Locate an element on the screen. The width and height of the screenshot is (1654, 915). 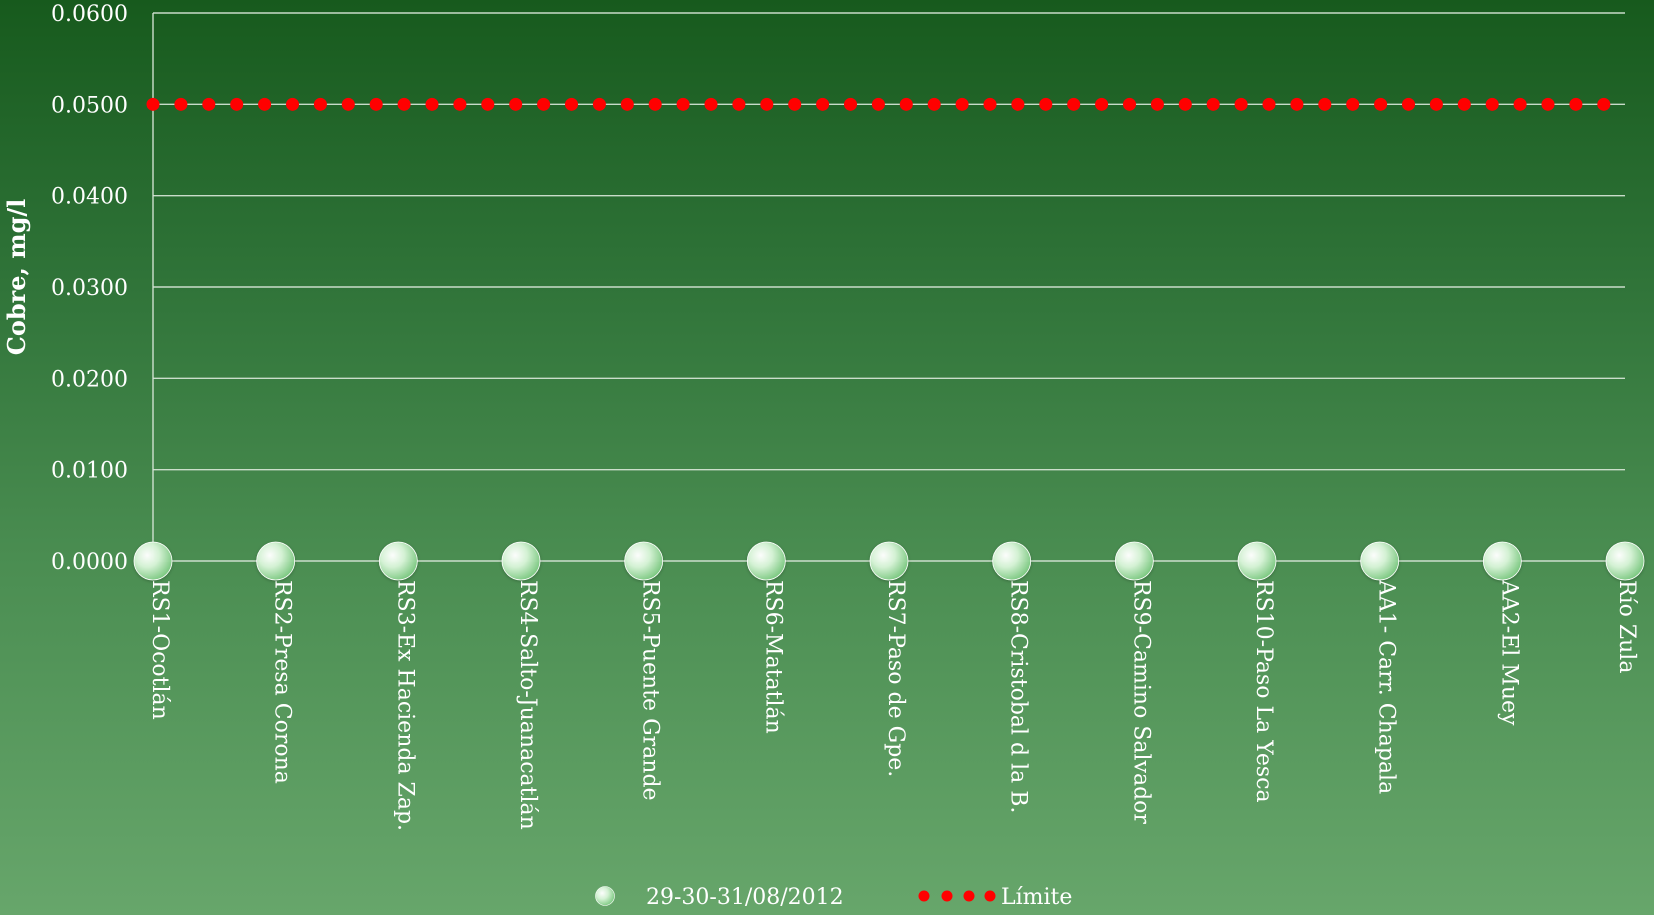
x-category-label: RS9-Camino Salvador is located at coordinates (1140, 702).